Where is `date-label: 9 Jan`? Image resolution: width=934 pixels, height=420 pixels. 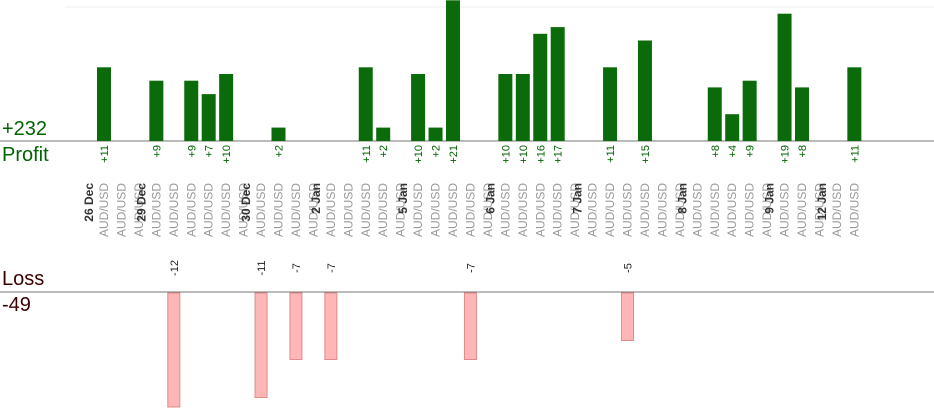
date-label: 9 Jan is located at coordinates (770, 198).